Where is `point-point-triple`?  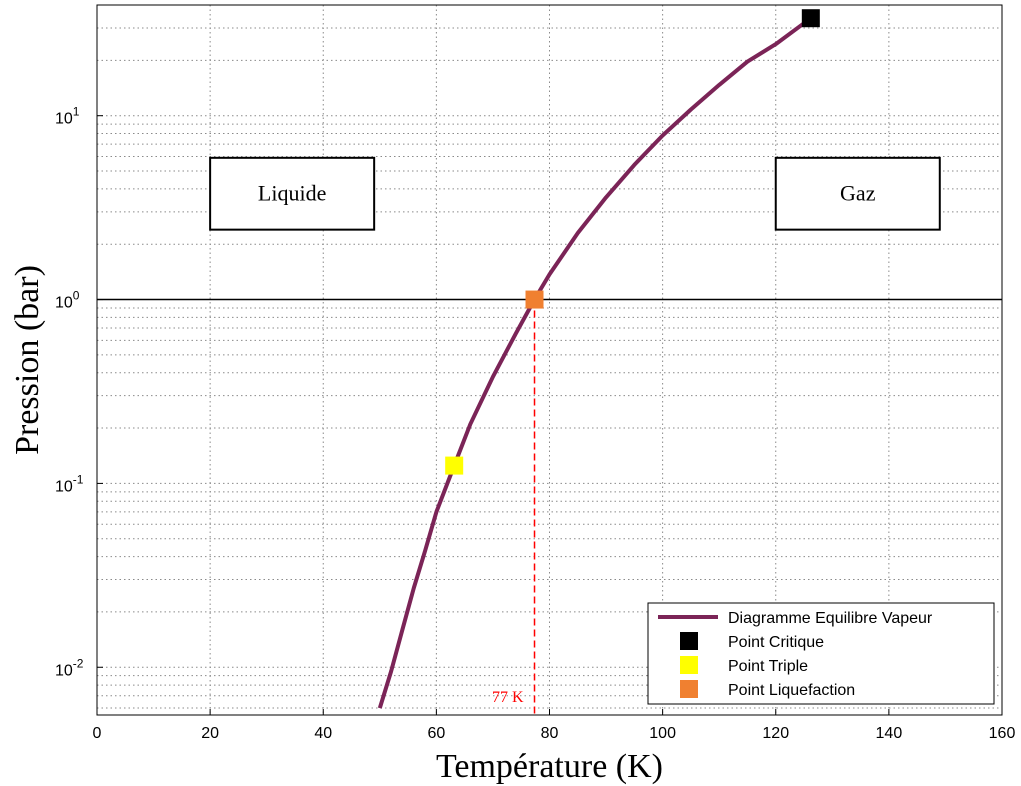
point-point-triple is located at coordinates (454, 465).